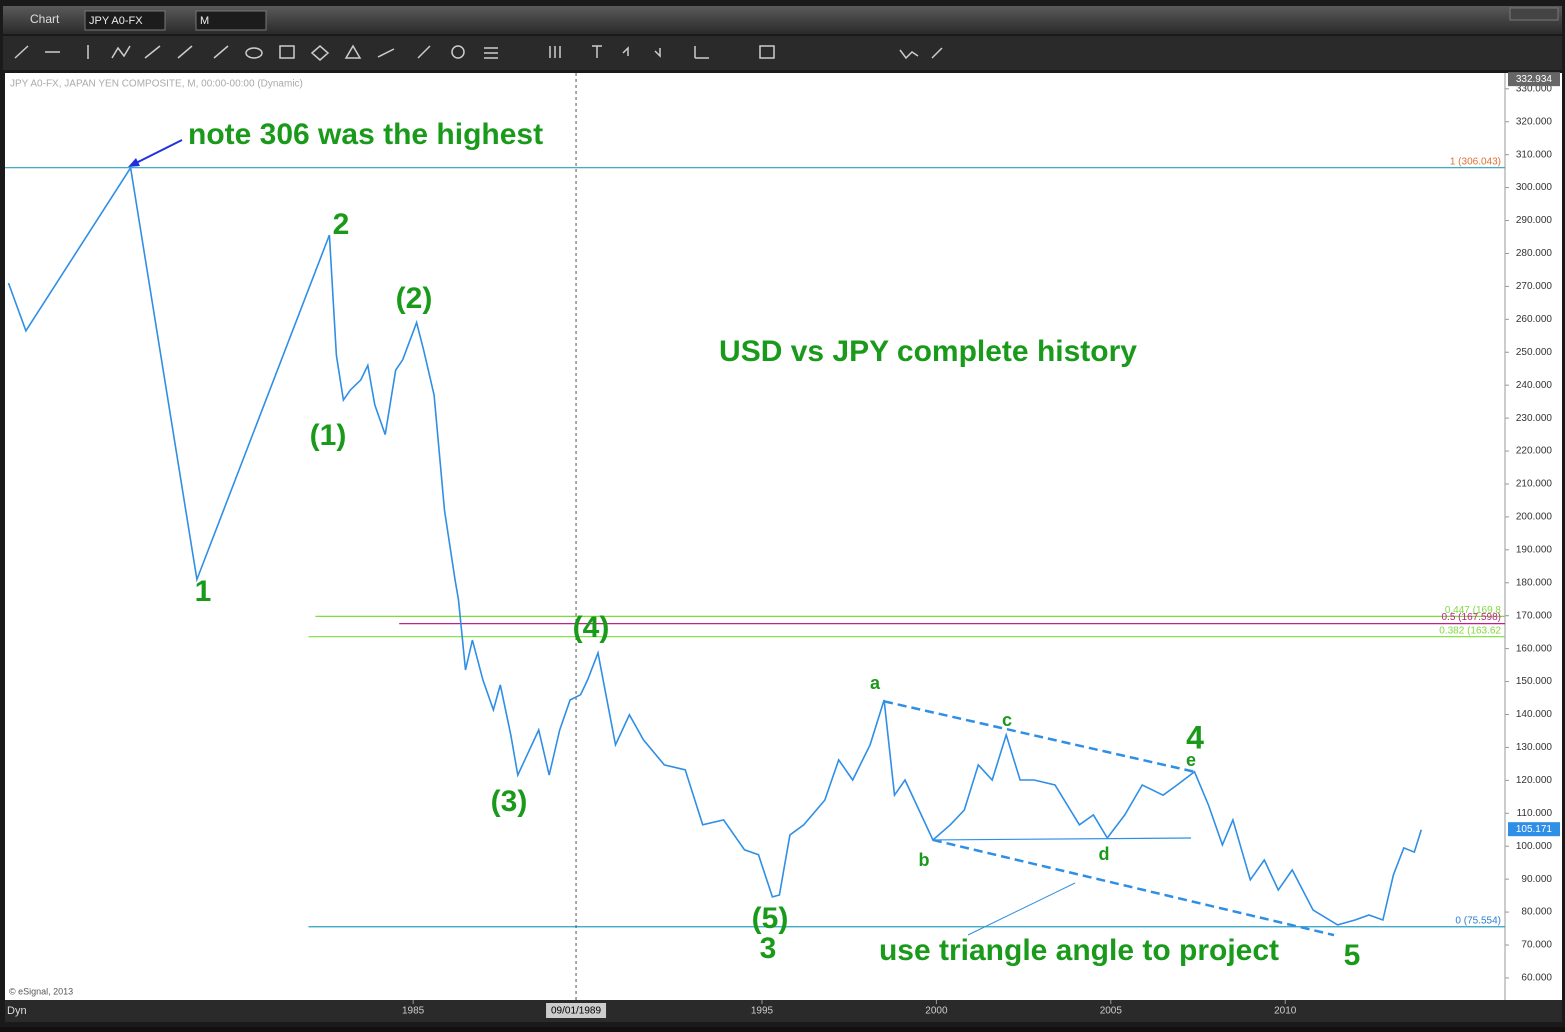  Describe the element at coordinates (1534, 352) in the screenshot. I see `y-tick-label: 250.000` at that location.